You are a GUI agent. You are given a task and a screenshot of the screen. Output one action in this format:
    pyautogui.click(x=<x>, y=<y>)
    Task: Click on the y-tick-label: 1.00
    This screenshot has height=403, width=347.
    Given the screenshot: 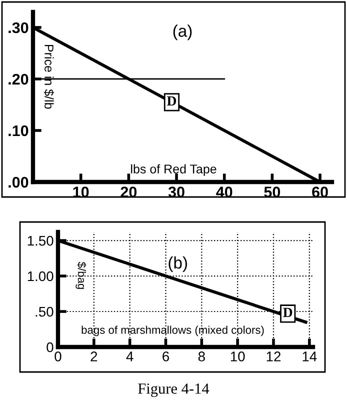 What is the action you would take?
    pyautogui.click(x=41, y=276)
    